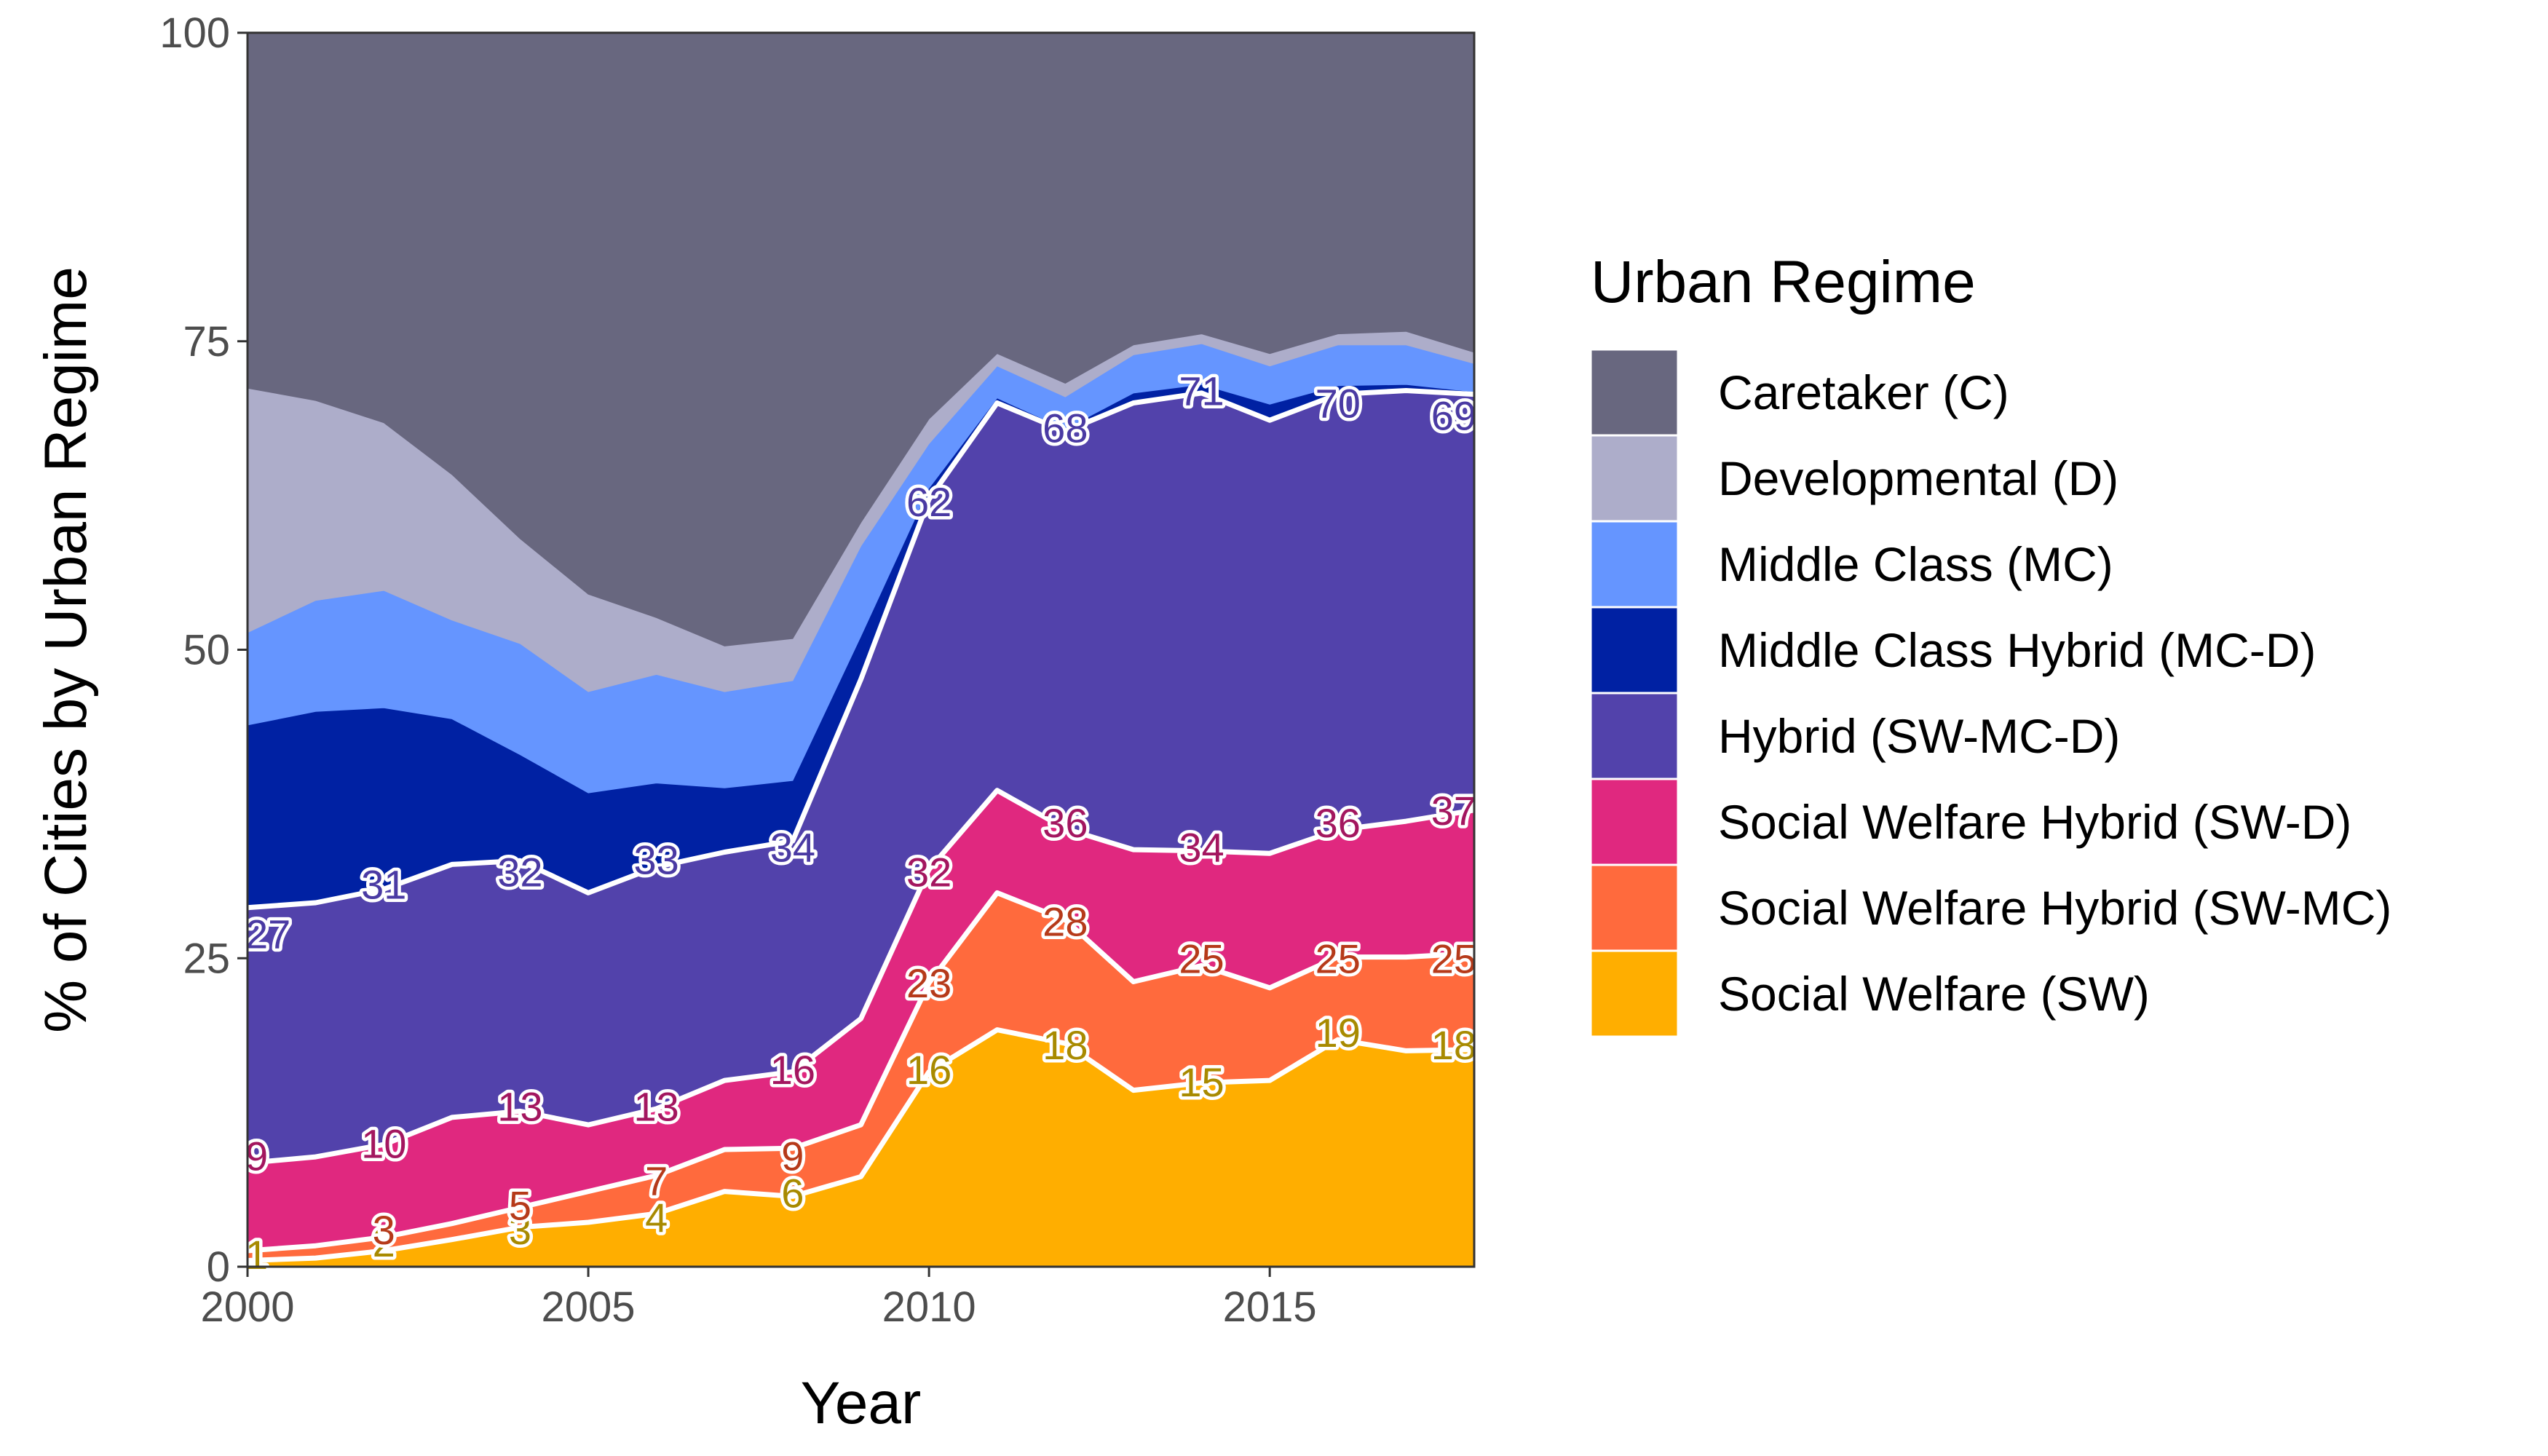 The image size is (2548, 1456). I want to click on legend-label-hybrid-sw-mc-d: Hybrid (SW-MC-D), so click(1919, 736).